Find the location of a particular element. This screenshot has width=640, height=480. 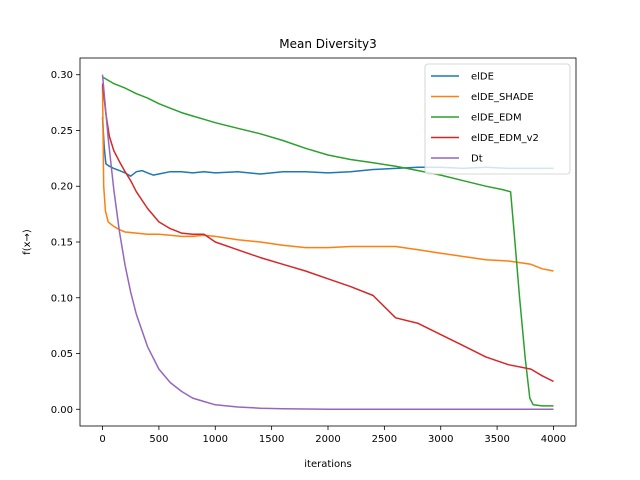

legend-box is located at coordinates (497, 119).